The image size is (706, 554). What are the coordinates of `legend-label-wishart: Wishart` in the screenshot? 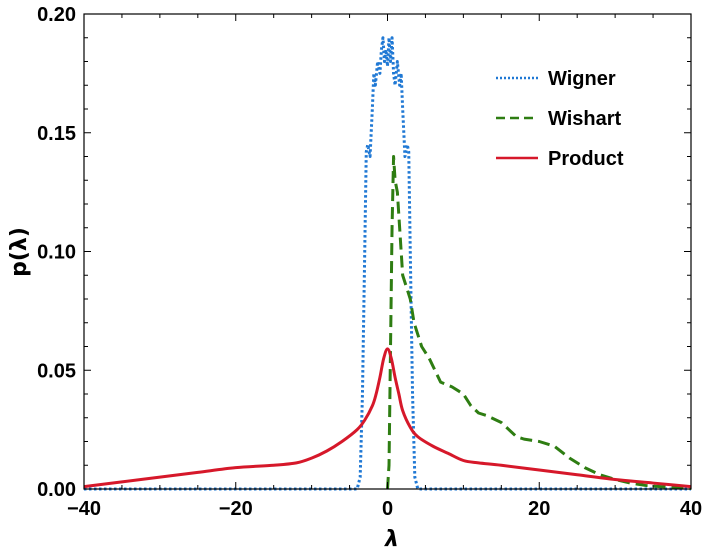 It's located at (585, 119).